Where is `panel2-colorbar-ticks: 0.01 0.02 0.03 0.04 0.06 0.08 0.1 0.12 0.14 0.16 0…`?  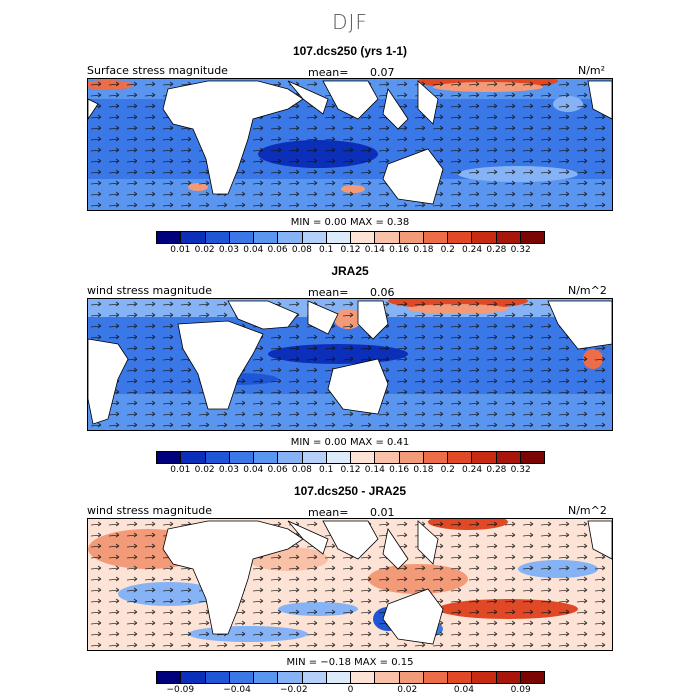 panel2-colorbar-ticks: 0.01 0.02 0.03 0.04 0.06 0.08 0.1 0.12 0.14 0.16 0… is located at coordinates (350, 471).